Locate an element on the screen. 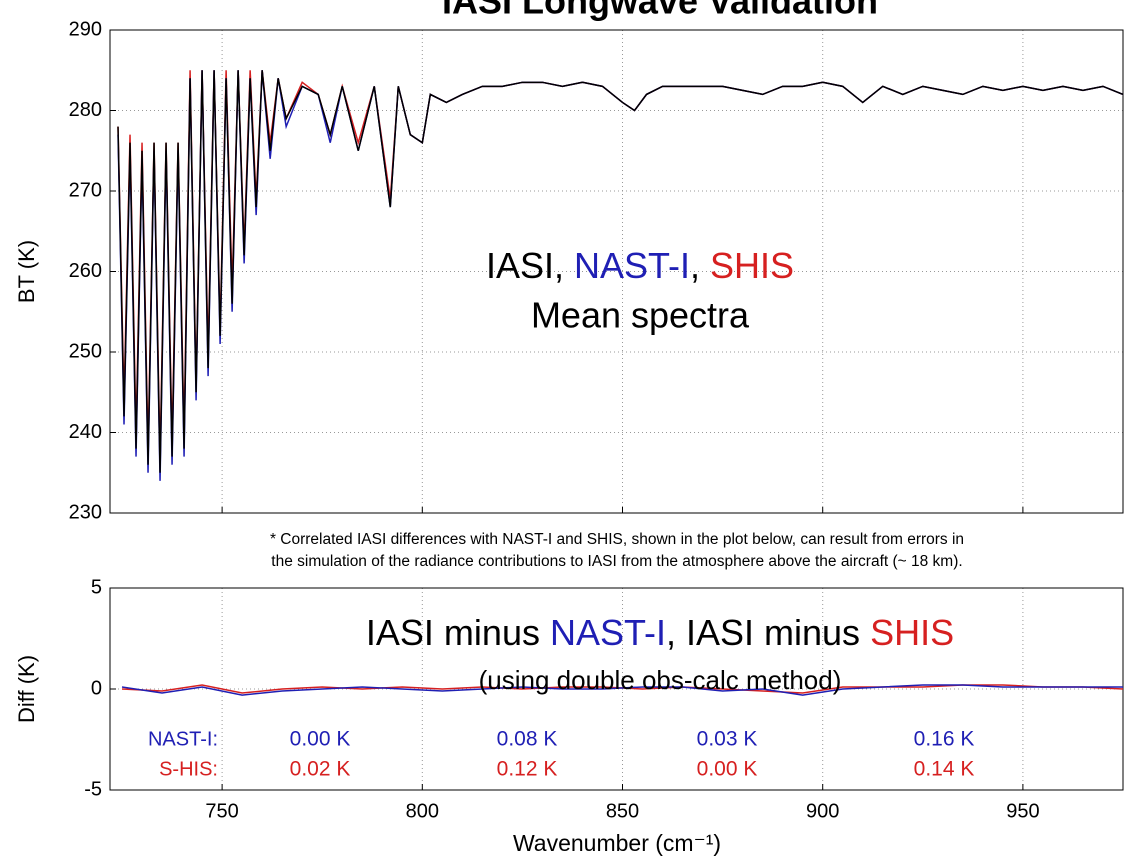 Image resolution: width=1125 pixels, height=865 pixels. annotation: Mean spectra is located at coordinates (640, 315).